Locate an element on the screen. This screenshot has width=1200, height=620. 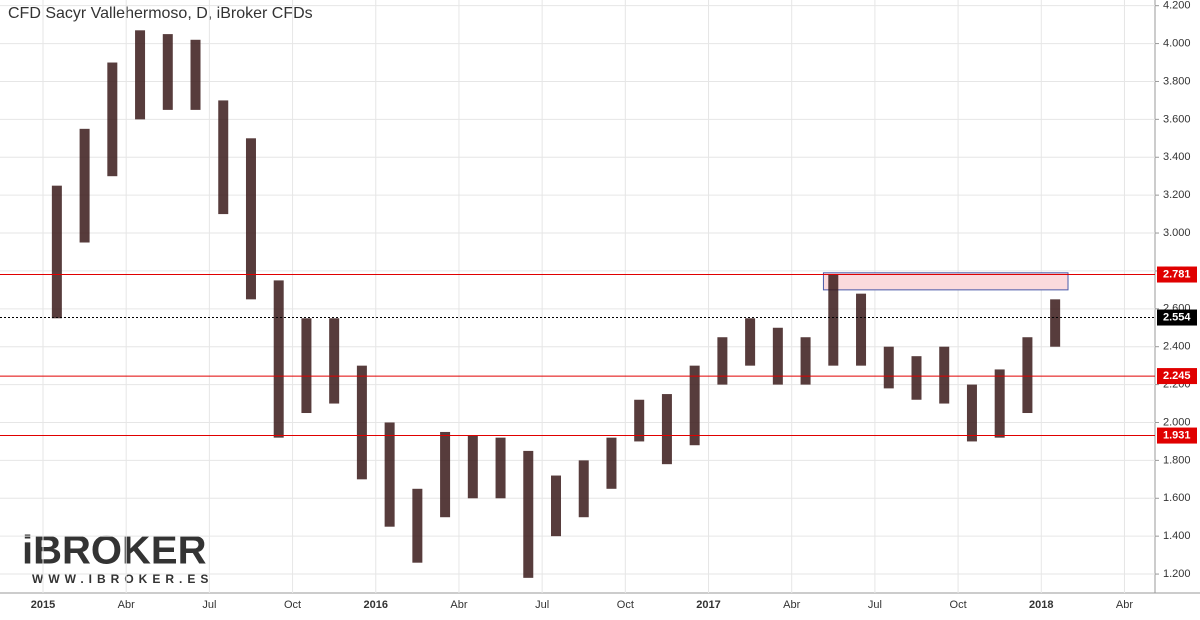
level-label: 2.554 is located at coordinates (1177, 317).